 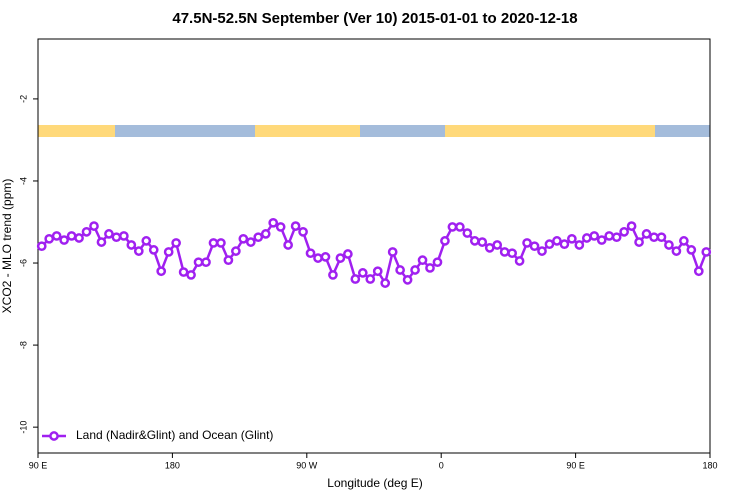 What do you see at coordinates (374, 131) in the screenshot?
I see `land-ocean-strip` at bounding box center [374, 131].